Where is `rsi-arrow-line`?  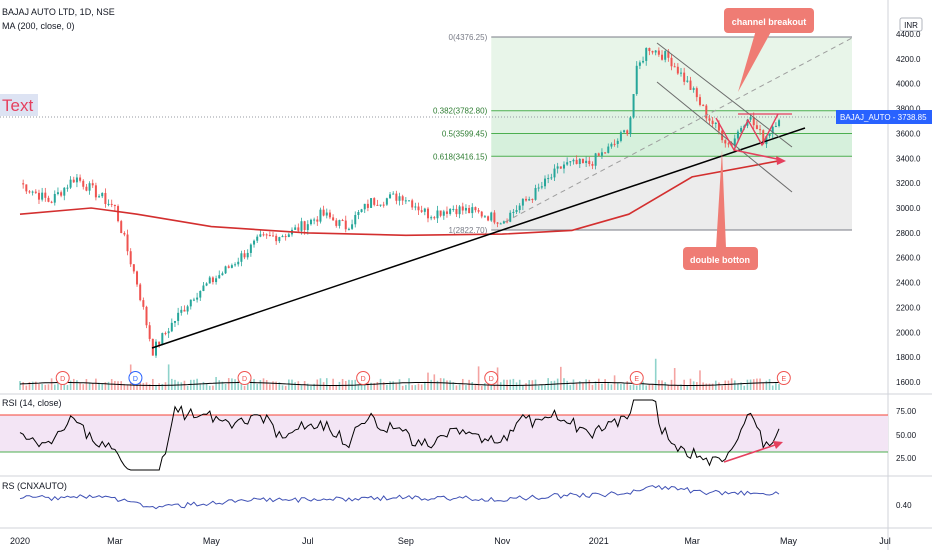 rsi-arrow-line is located at coordinates (751, 453).